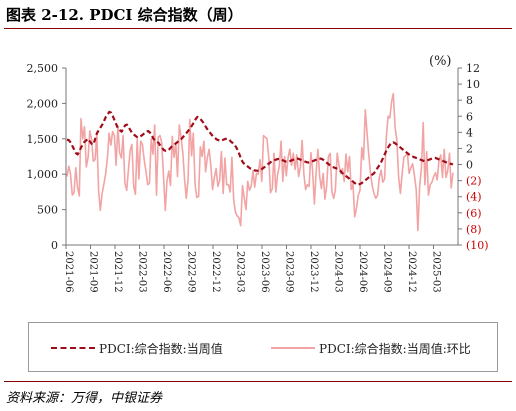 Image resolution: width=516 pixels, height=411 pixels. I want to click on legend-label-wow: PDCI:综合指数:当周值:环比, so click(395, 348).